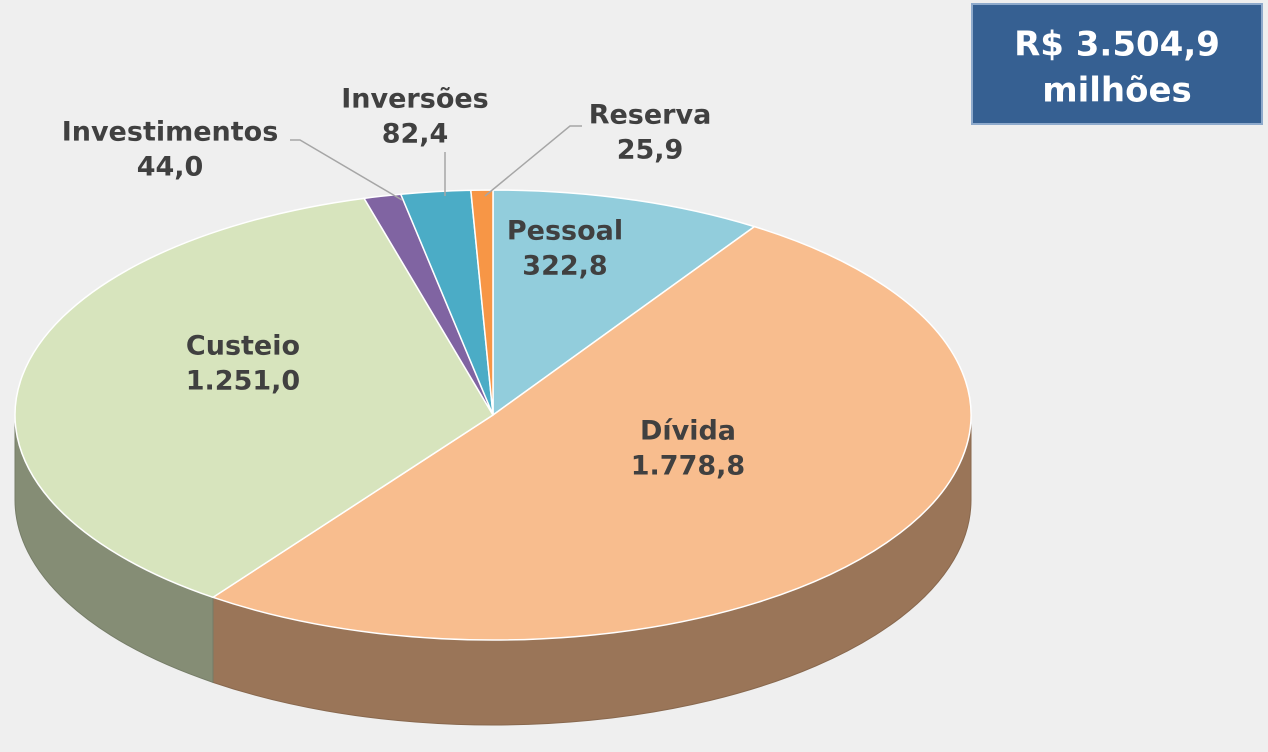 The image size is (1268, 752). What do you see at coordinates (565, 231) in the screenshot?
I see `category-label: Pessoal` at bounding box center [565, 231].